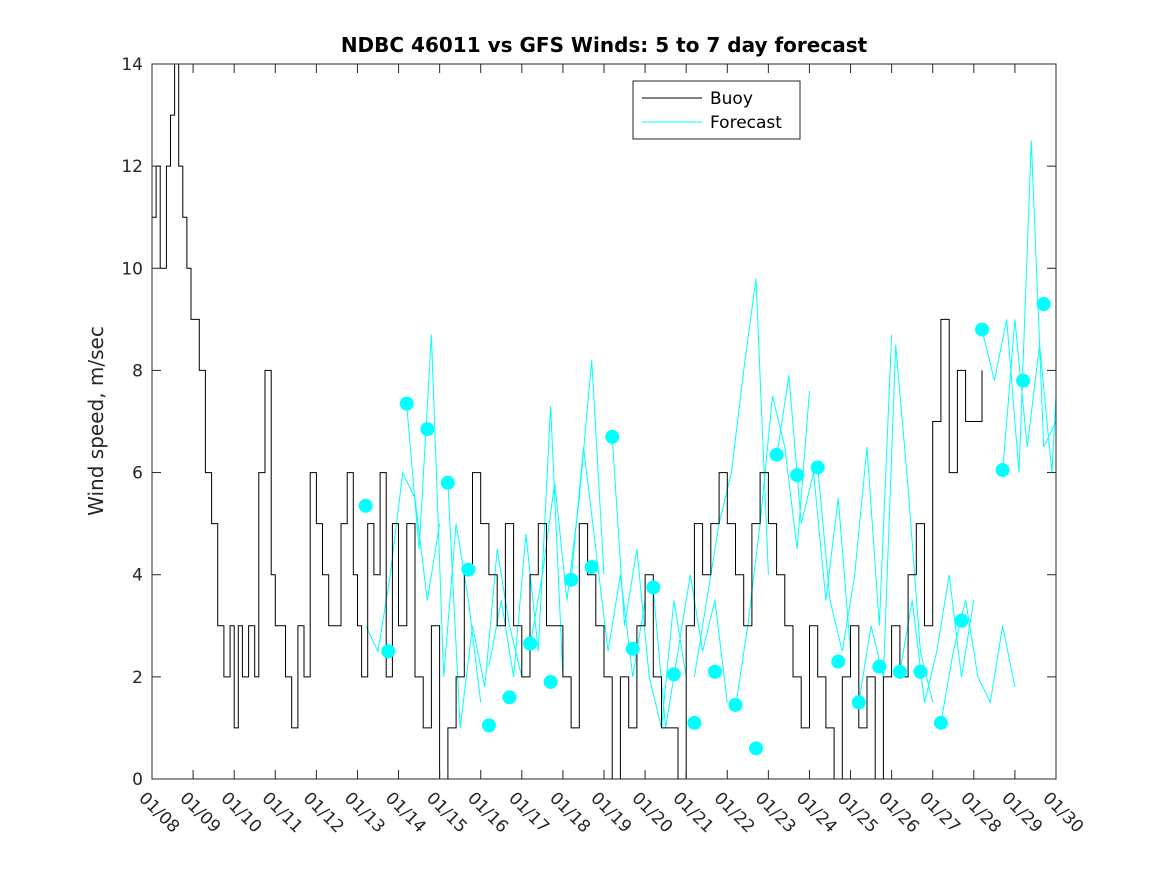  What do you see at coordinates (96, 421) in the screenshot?
I see `y-axis-label: Wind speed, m/sec` at bounding box center [96, 421].